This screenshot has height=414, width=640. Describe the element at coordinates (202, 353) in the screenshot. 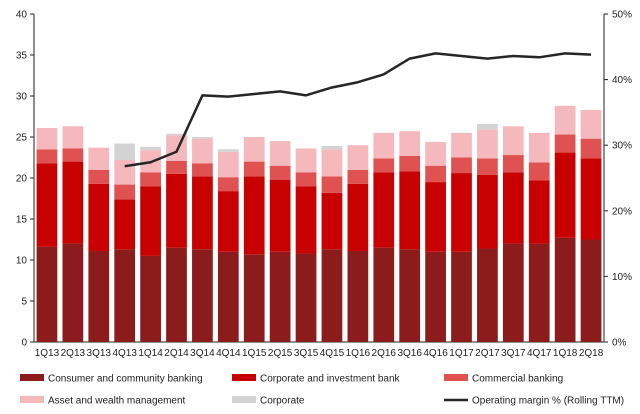

I see `x-tick-label: 3Q14` at that location.